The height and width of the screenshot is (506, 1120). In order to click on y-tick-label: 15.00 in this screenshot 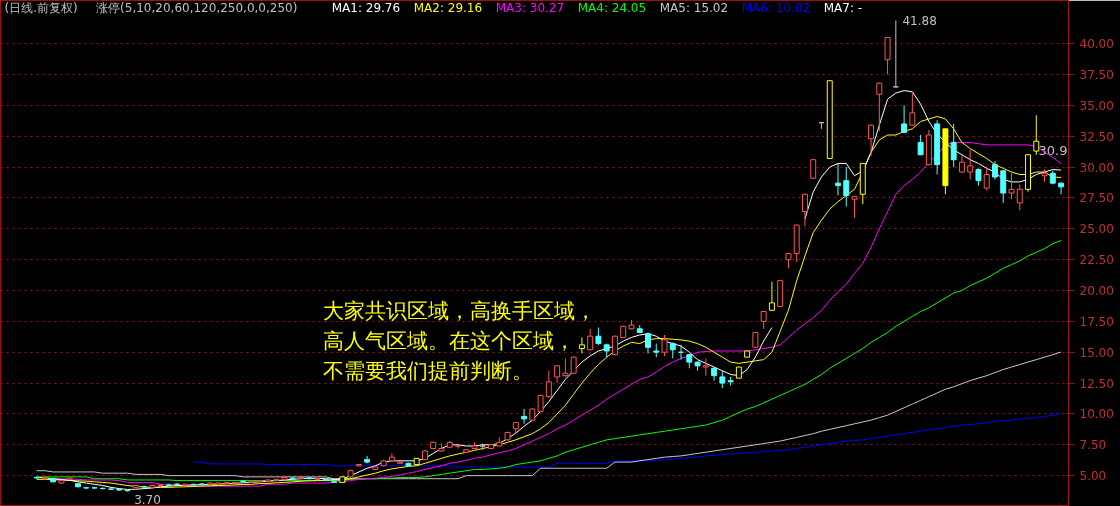, I will do `click(1096, 352)`.